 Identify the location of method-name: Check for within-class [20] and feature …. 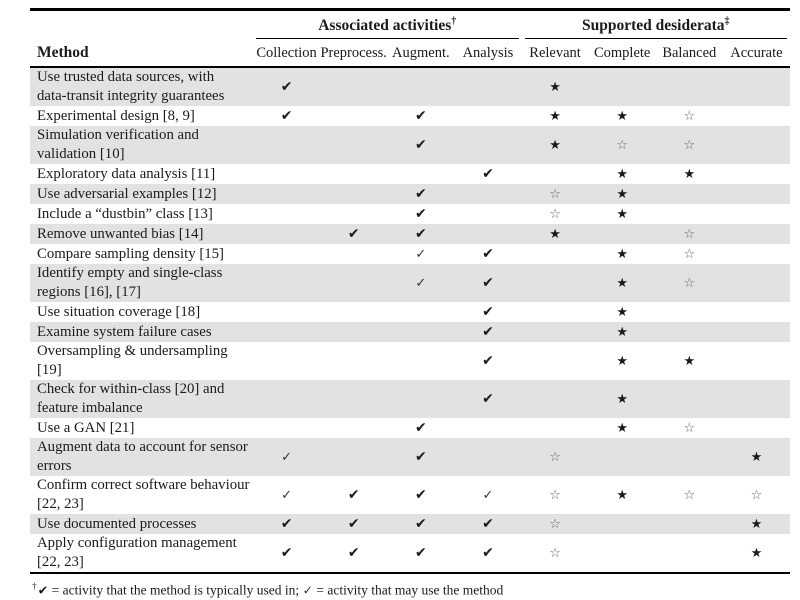
(131, 399).